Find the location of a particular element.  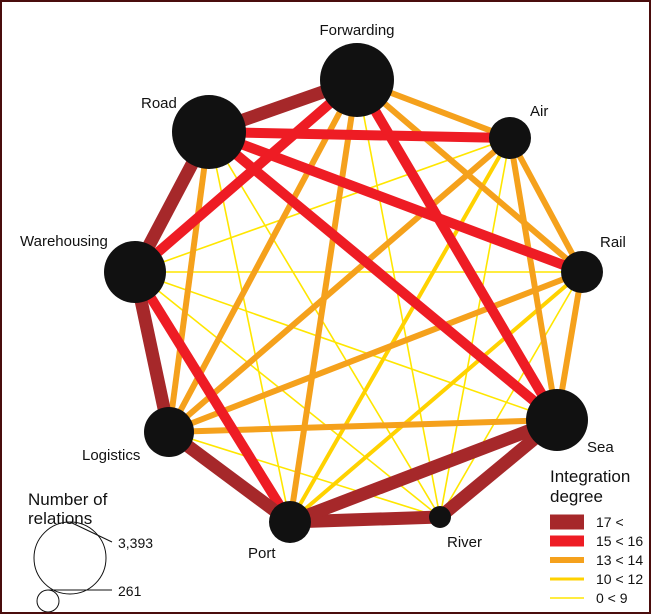

edge-forwarding-port is located at coordinates (323, 301).